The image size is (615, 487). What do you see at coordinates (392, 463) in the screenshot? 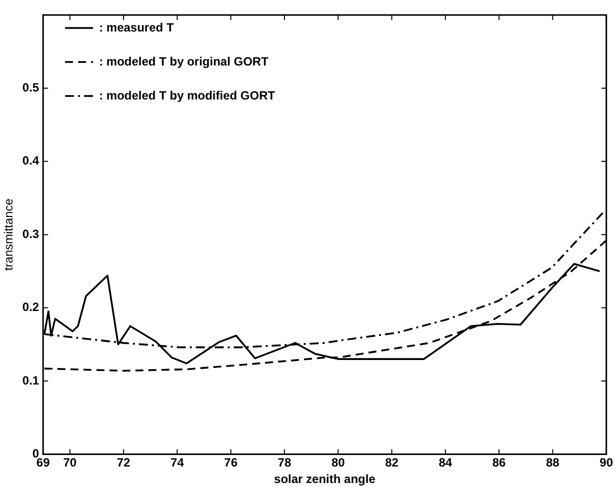
I see `x-tick-label: 82` at bounding box center [392, 463].